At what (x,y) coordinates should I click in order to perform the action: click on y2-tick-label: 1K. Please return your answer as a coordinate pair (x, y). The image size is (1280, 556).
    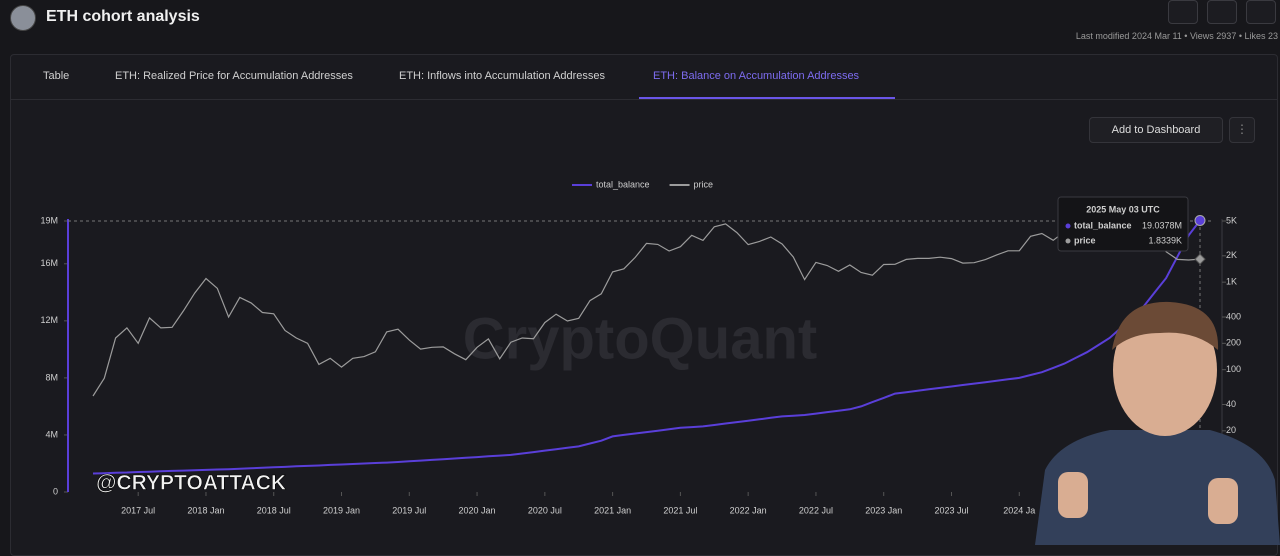
    Looking at the image, I should click on (1231, 282).